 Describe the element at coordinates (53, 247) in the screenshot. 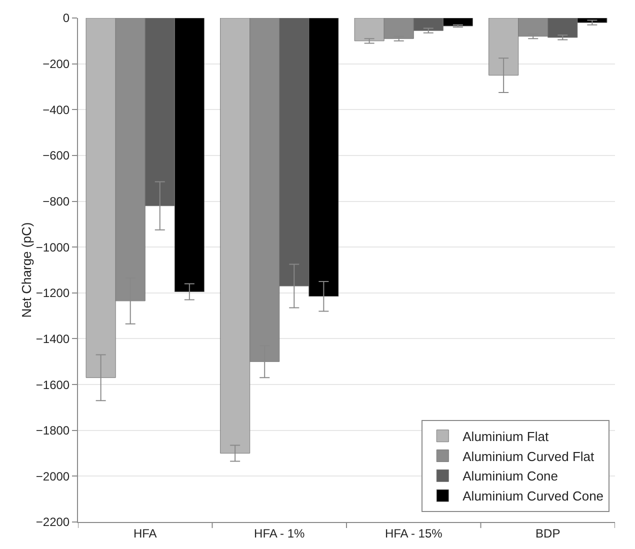

I see `y-tick-label: −1000` at that location.